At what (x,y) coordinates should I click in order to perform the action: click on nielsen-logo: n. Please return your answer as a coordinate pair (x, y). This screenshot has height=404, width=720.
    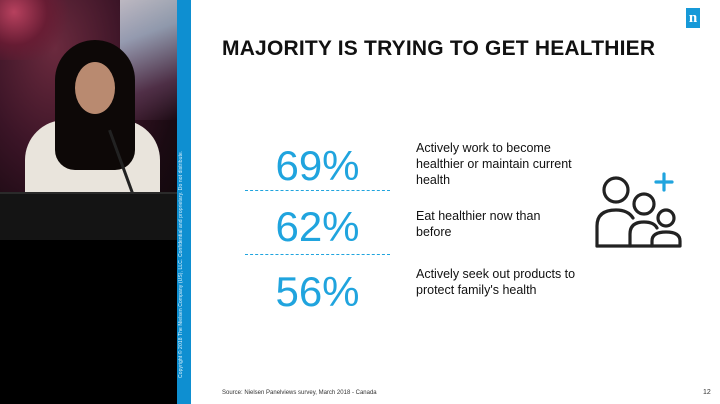
    Looking at the image, I should click on (693, 18).